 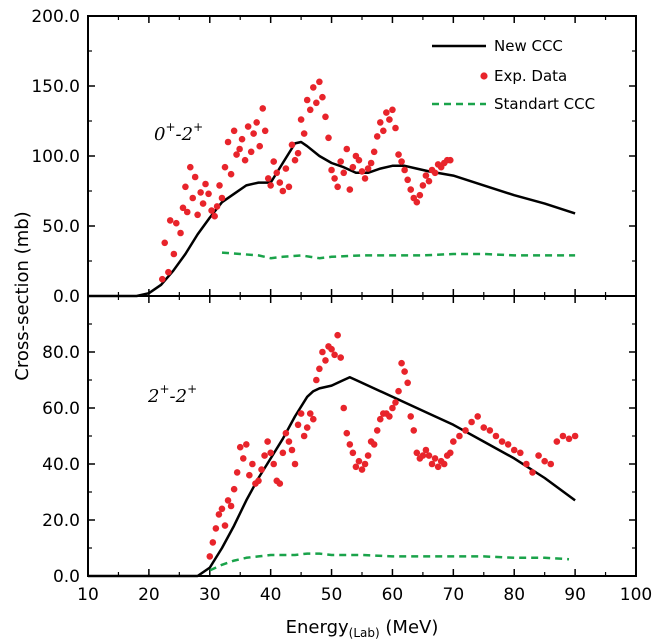 I want to click on y-tick-label: 100.0, so click(x=55, y=157).